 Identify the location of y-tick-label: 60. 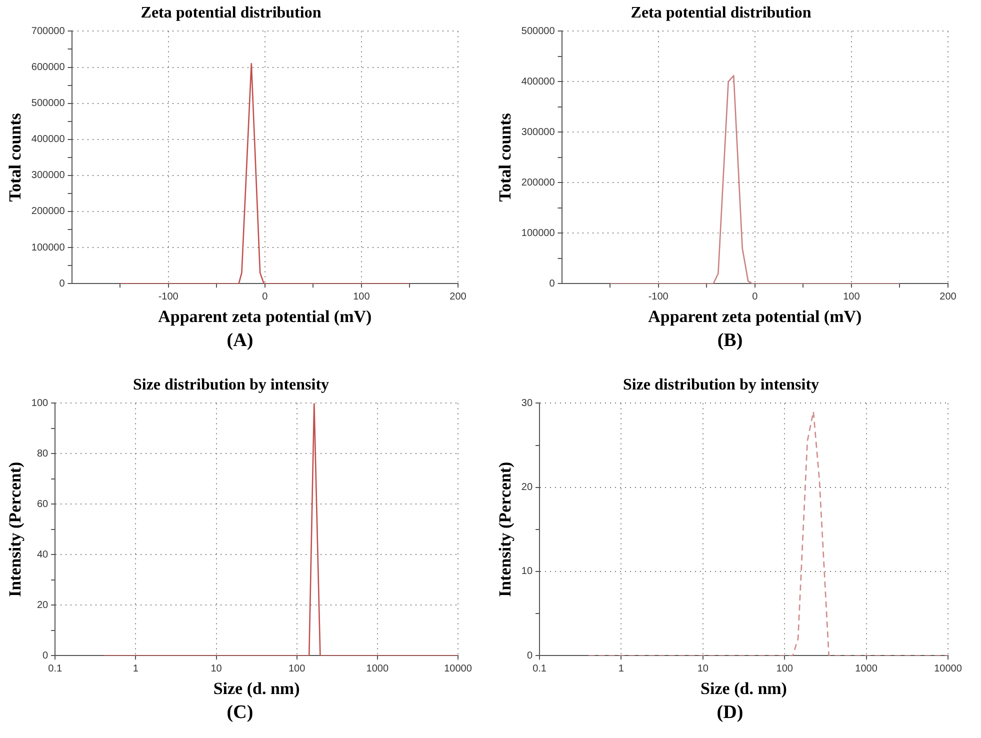
(42, 504).